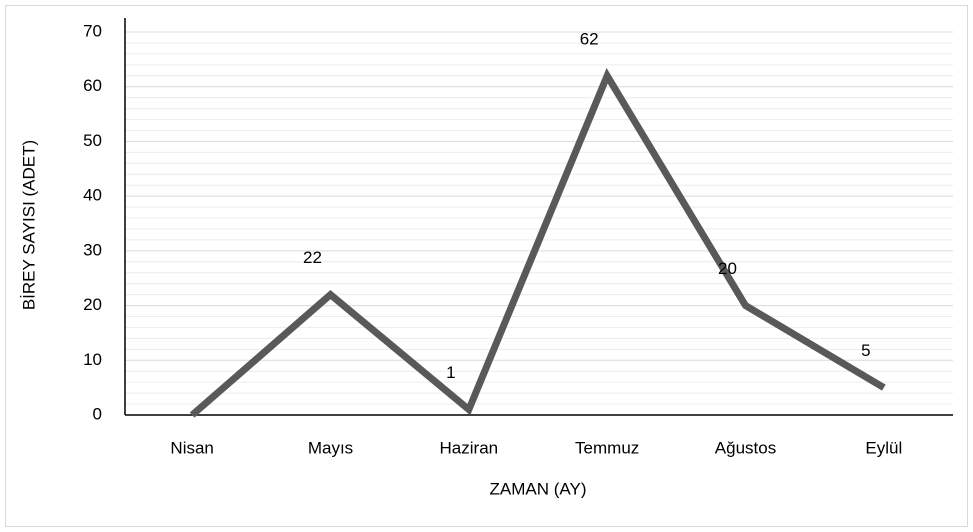 The image size is (973, 532). I want to click on data-label: 62, so click(589, 38).